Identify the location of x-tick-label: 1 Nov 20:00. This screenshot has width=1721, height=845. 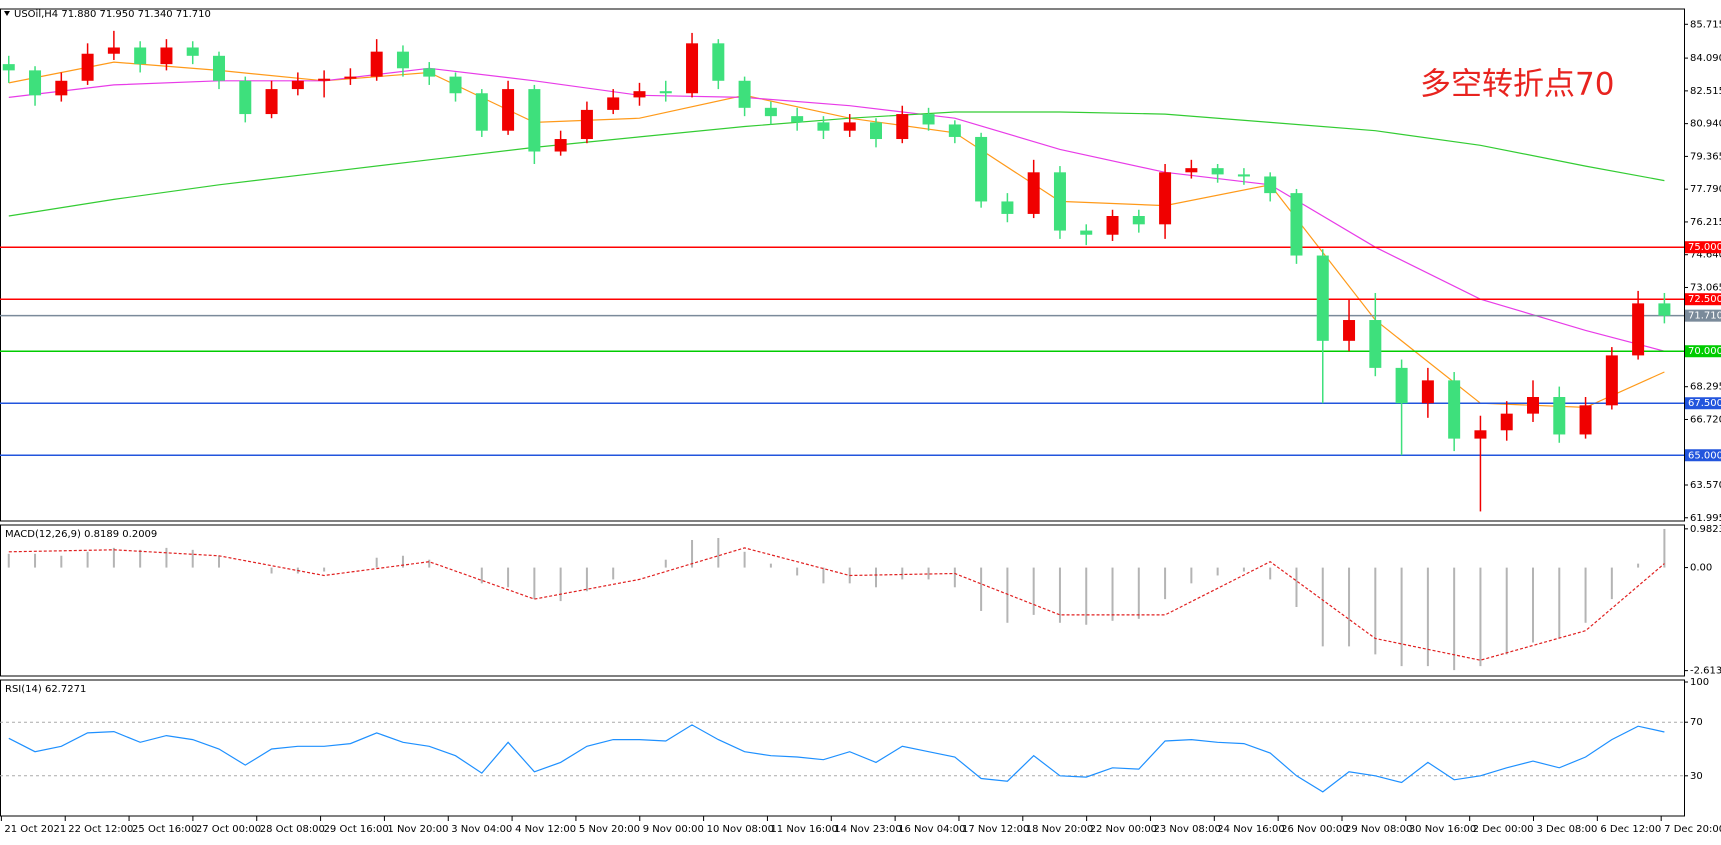
(417, 829).